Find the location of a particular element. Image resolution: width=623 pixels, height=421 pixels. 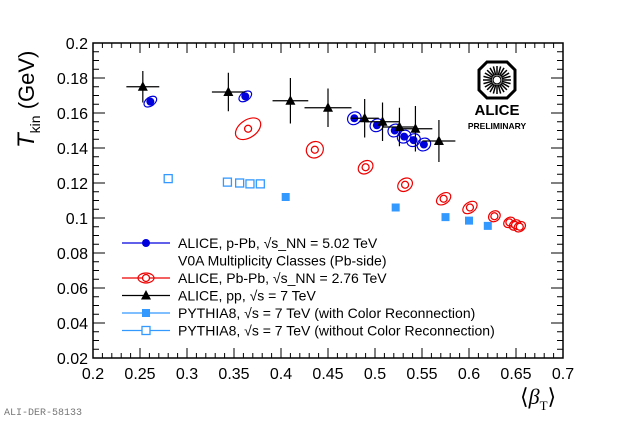

x-tick-label: 0.4 is located at coordinates (281, 374).